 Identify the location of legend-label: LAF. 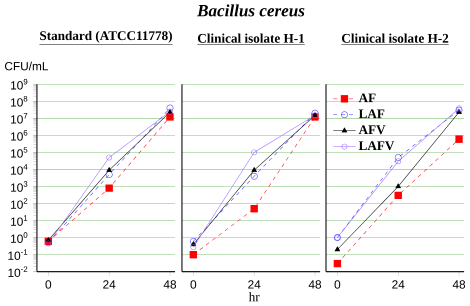
(371, 114).